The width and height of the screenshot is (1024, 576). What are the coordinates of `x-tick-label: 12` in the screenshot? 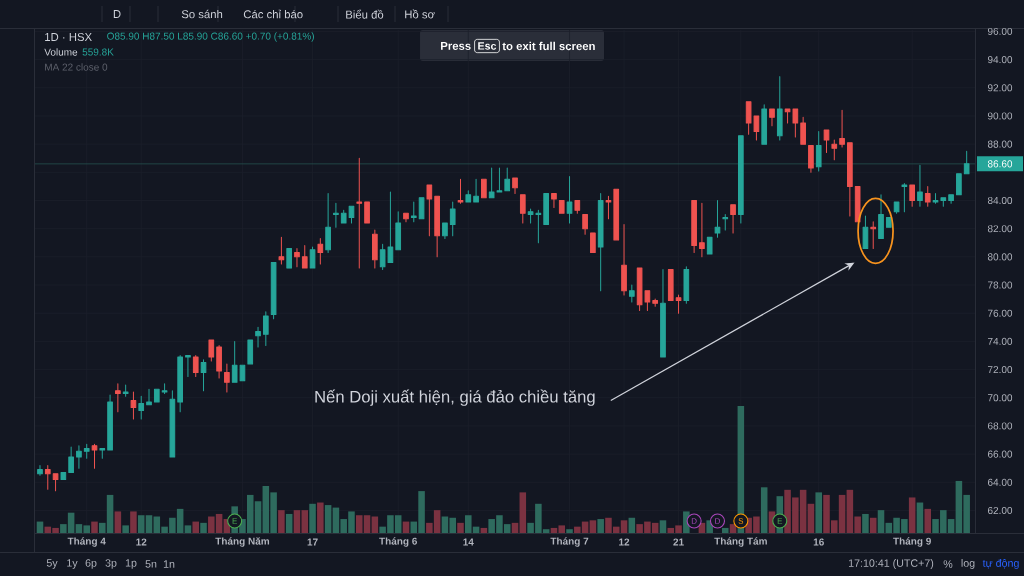 It's located at (624, 542).